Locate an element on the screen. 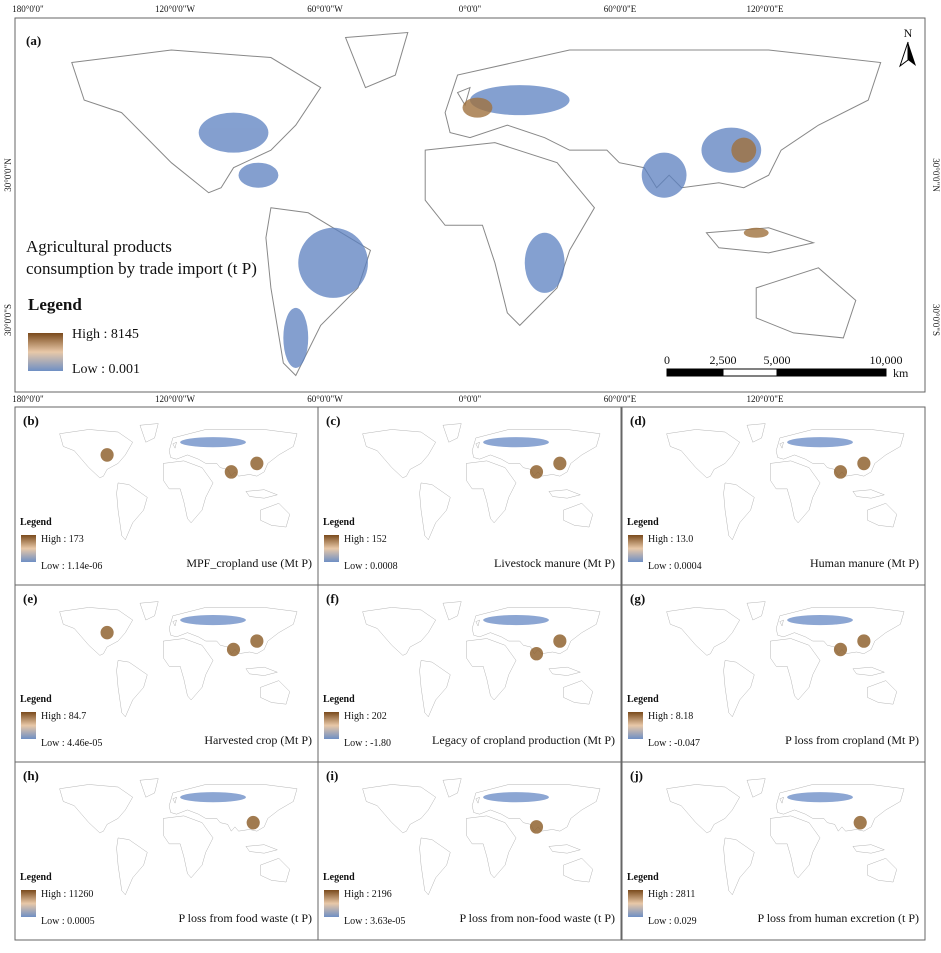  lon-label: 60°0'0"E is located at coordinates (620, 399).